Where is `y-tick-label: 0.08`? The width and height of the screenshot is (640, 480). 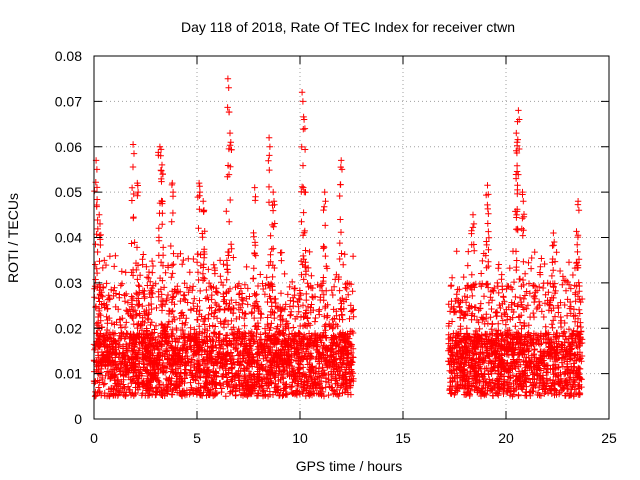 y-tick-label: 0.08 is located at coordinates (68, 56).